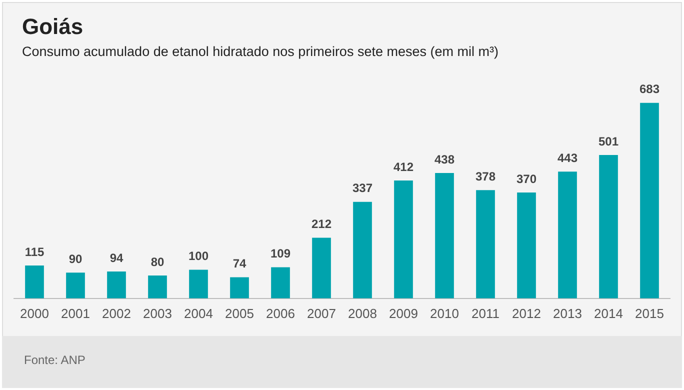  What do you see at coordinates (403, 167) in the screenshot?
I see `data-label: 412` at bounding box center [403, 167].